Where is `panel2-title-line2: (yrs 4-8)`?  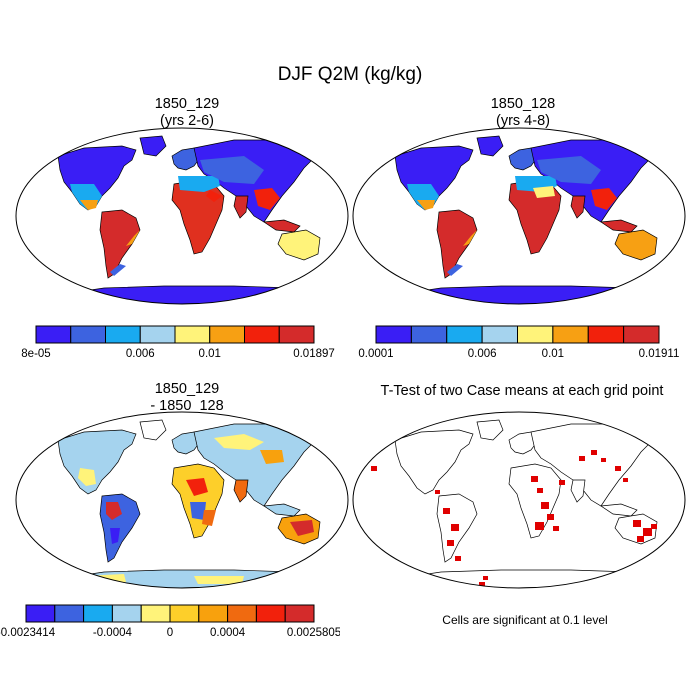 panel2-title-line2: (yrs 4-8) is located at coordinates (523, 121).